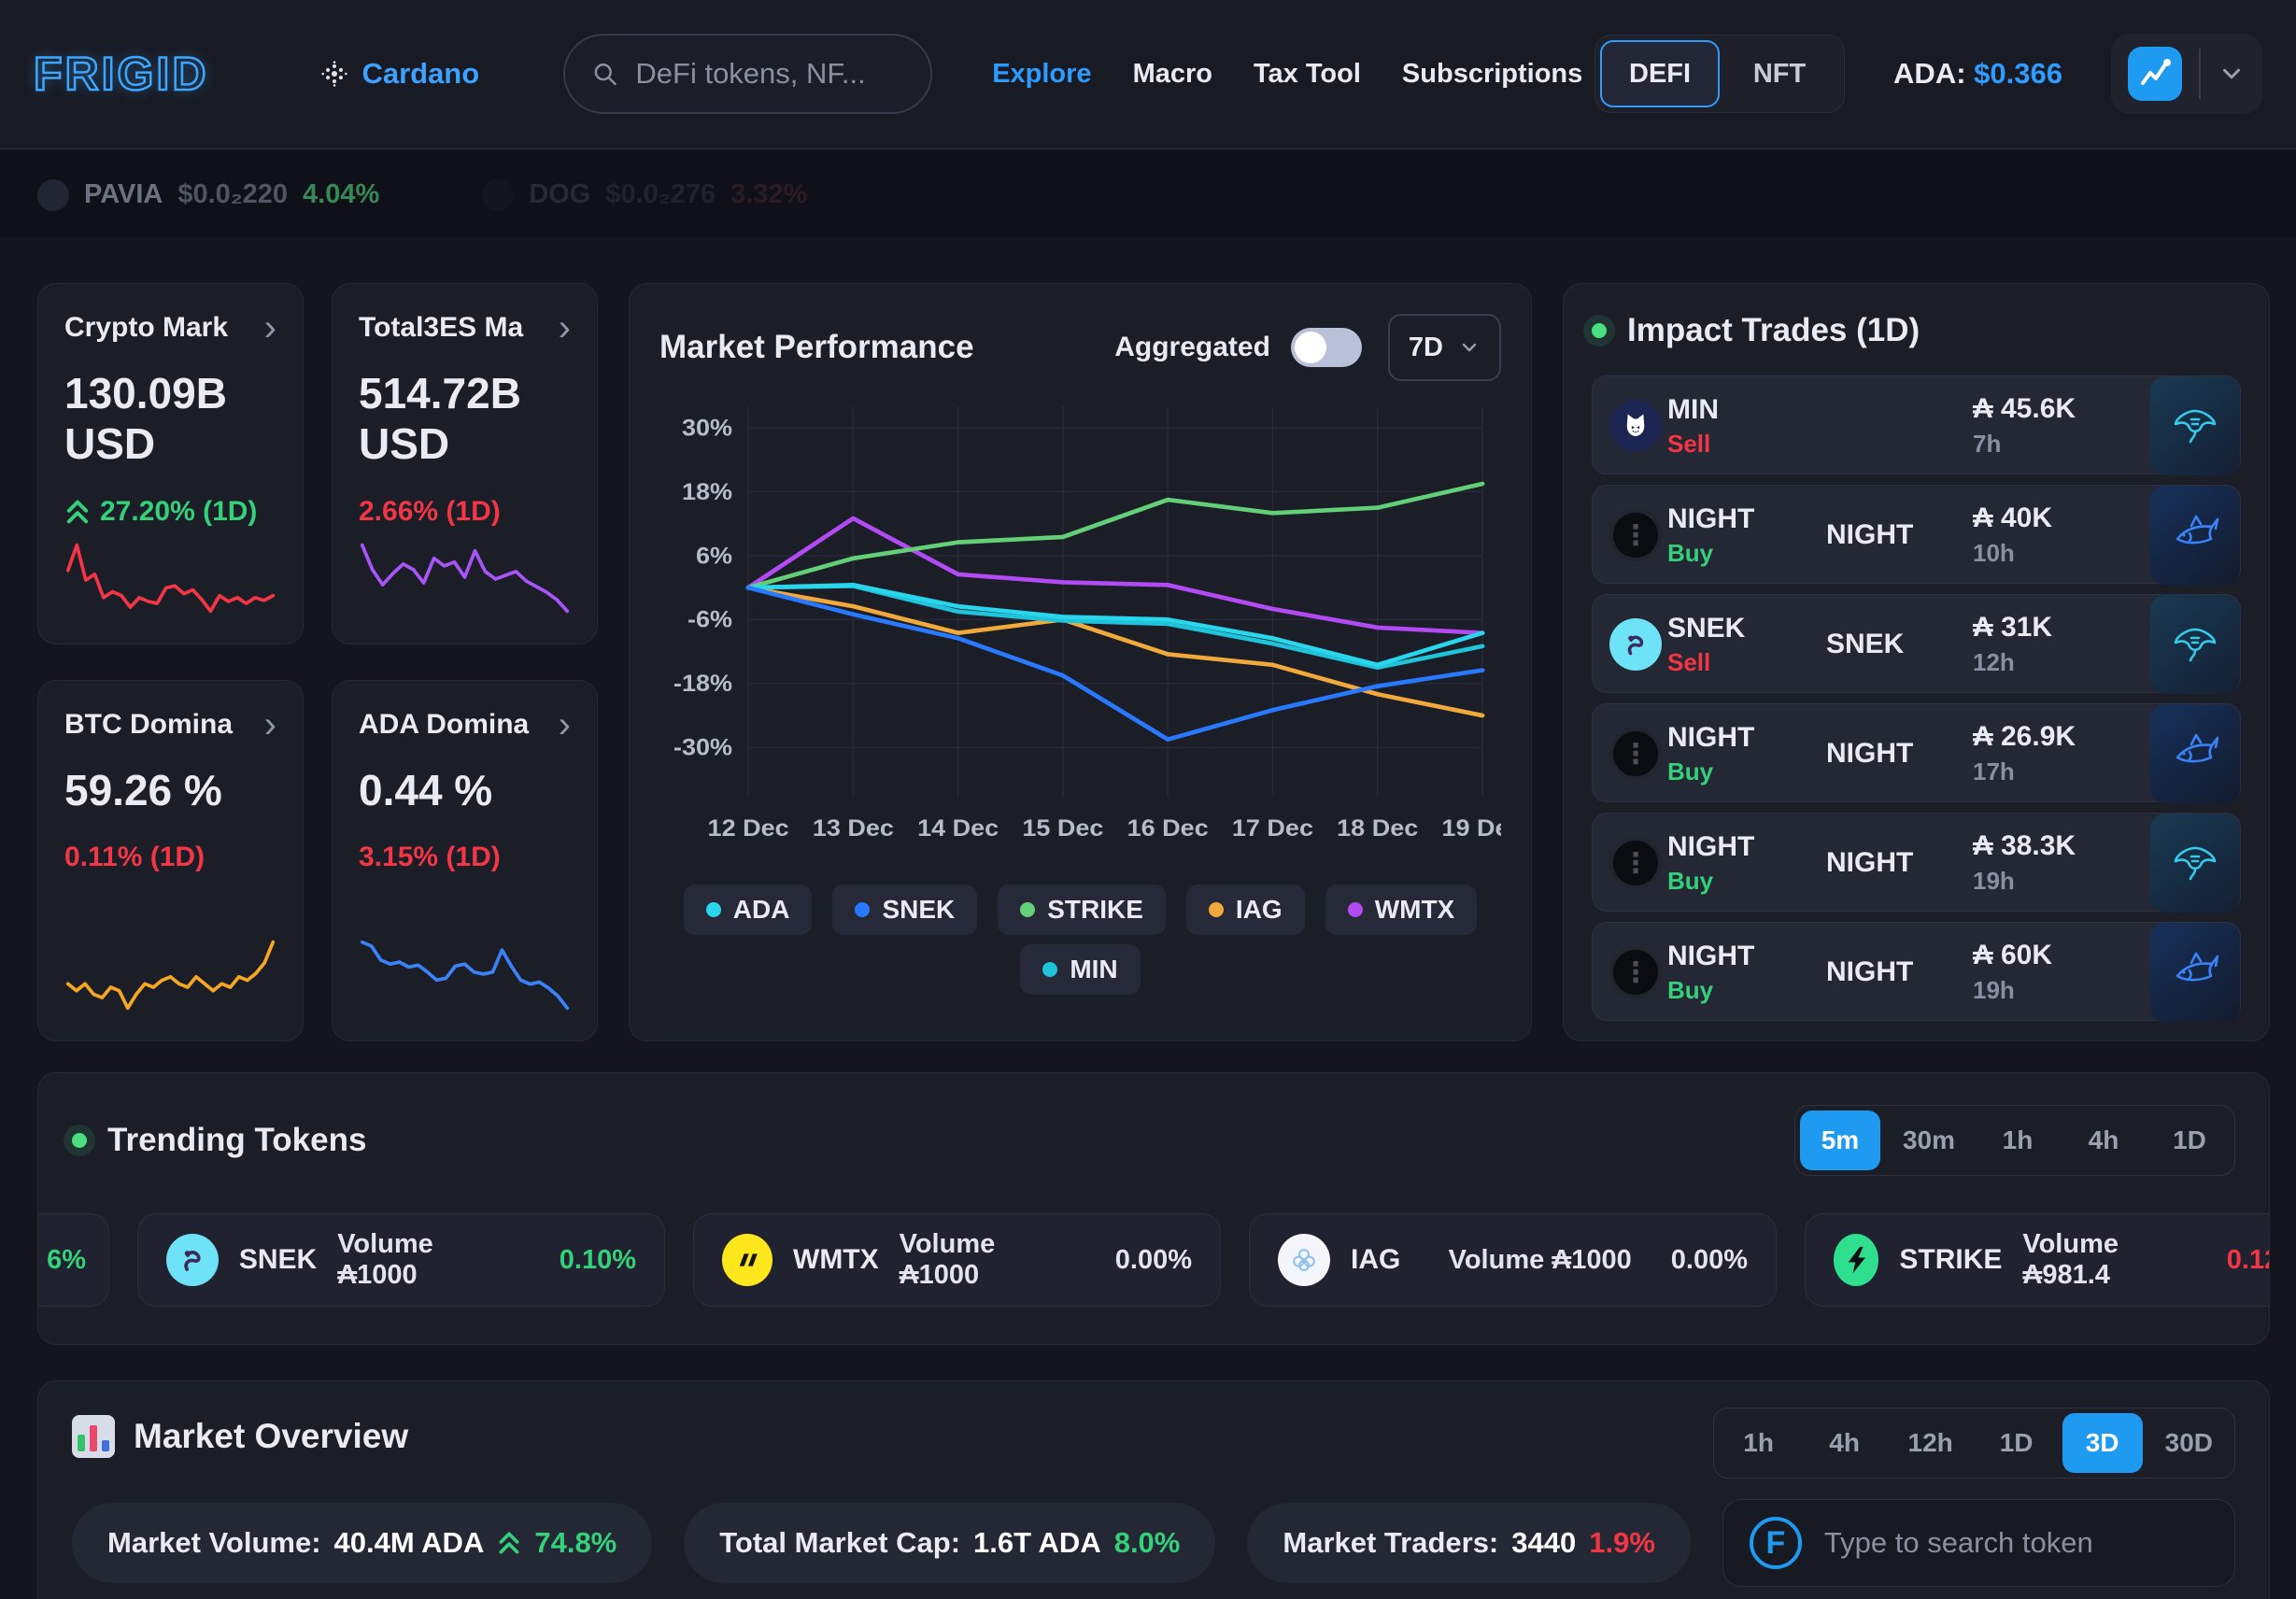 The image size is (2296, 1599). What do you see at coordinates (2186, 74) in the screenshot?
I see `wallet-button` at bounding box center [2186, 74].